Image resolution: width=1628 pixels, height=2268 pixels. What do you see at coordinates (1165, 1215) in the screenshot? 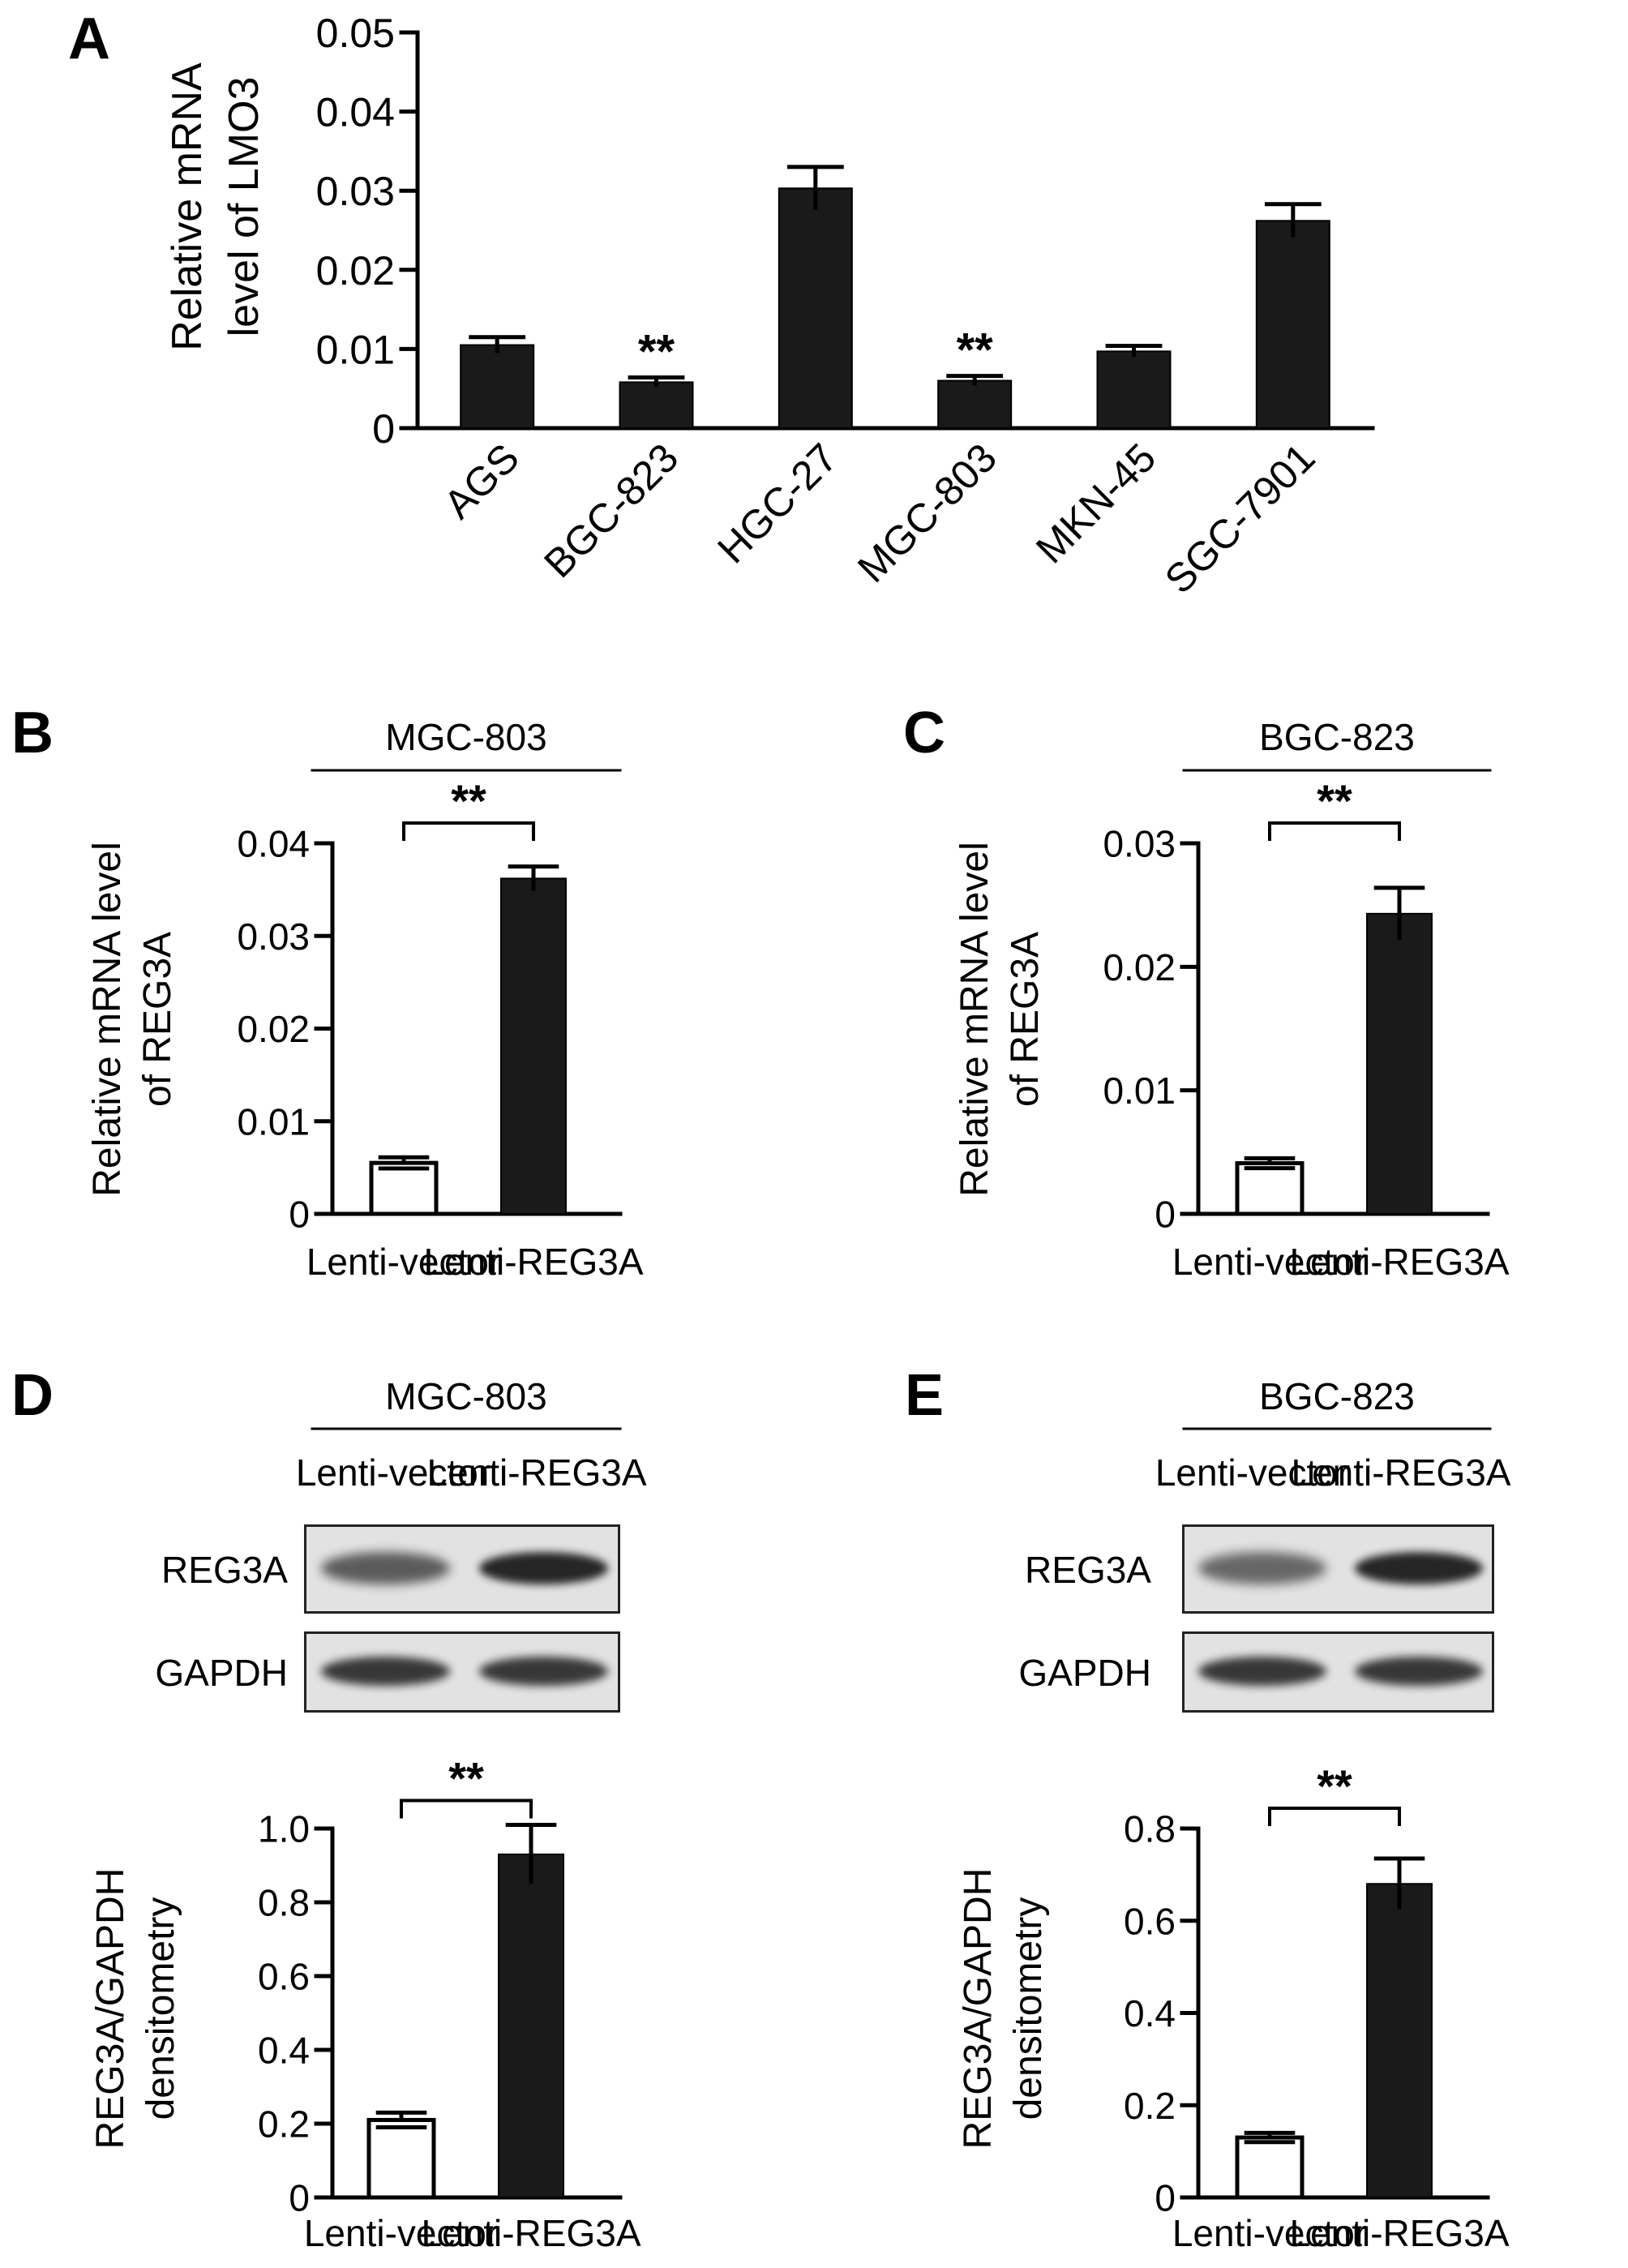
I see `y-tick-label-c: 0` at bounding box center [1165, 1215].